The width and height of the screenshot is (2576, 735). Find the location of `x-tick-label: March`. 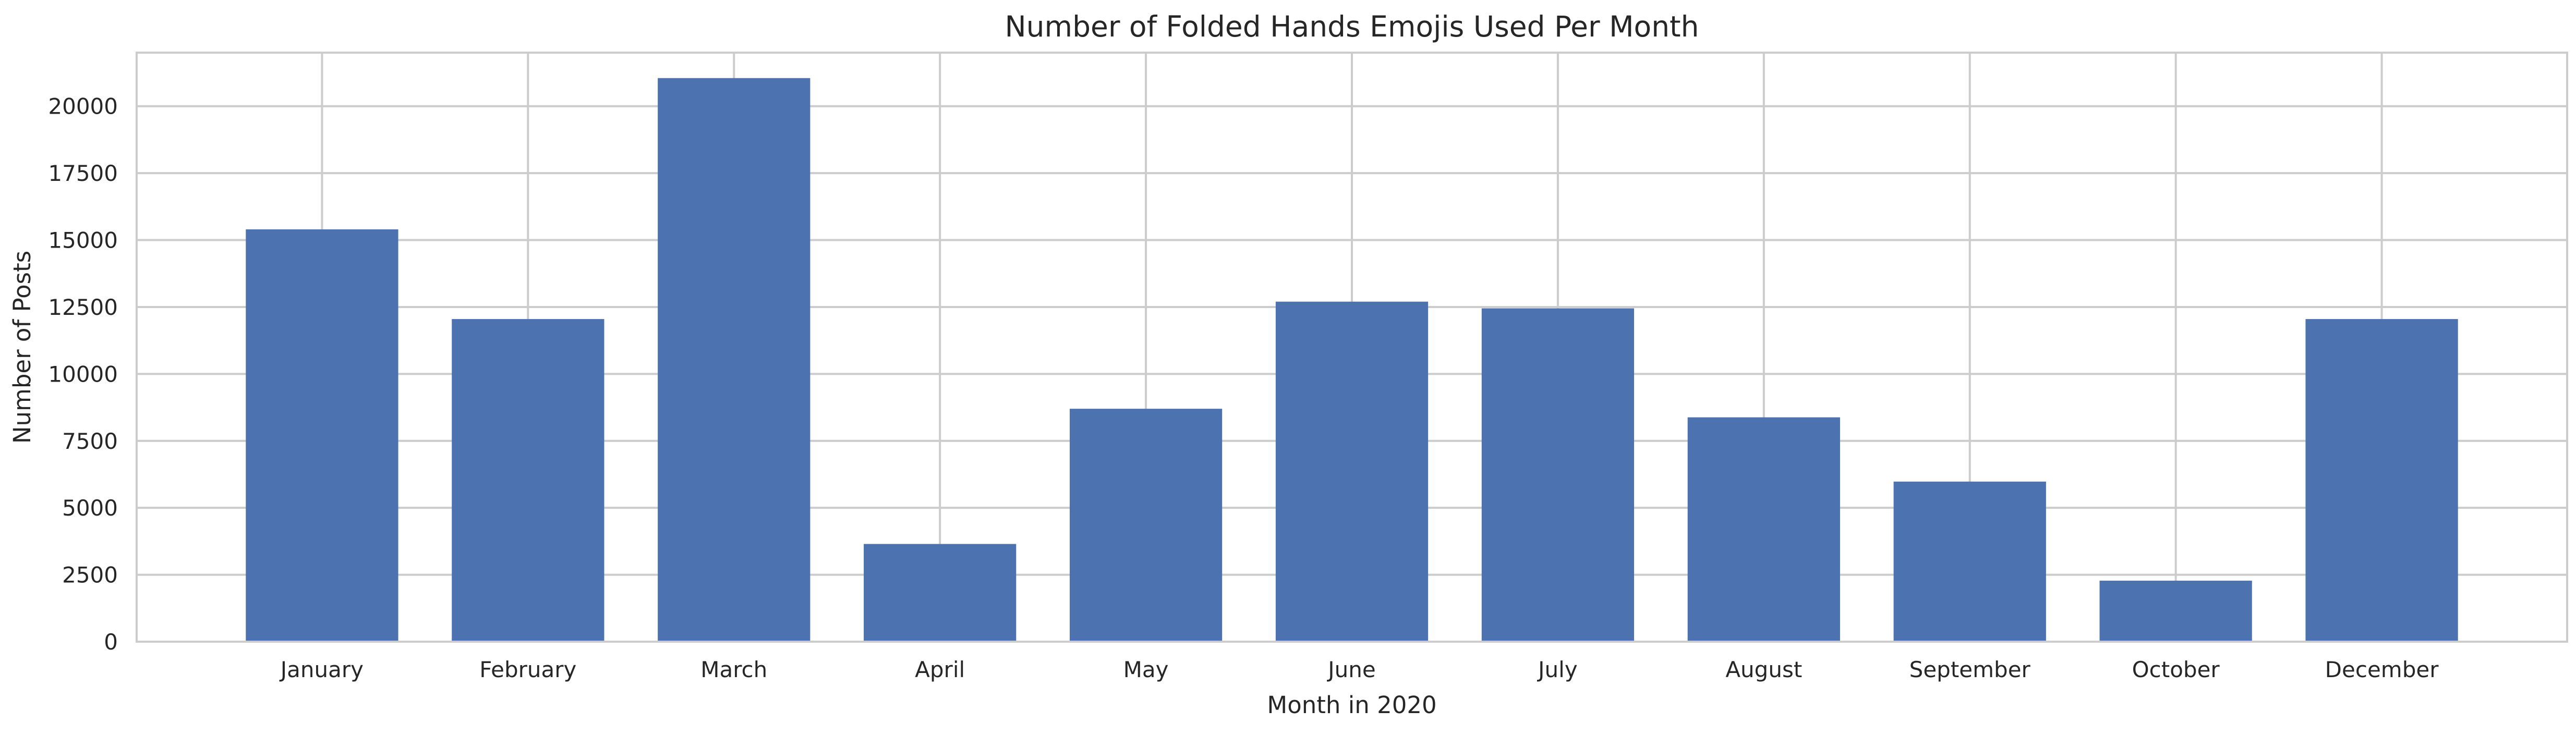

x-tick-label: March is located at coordinates (733, 669).